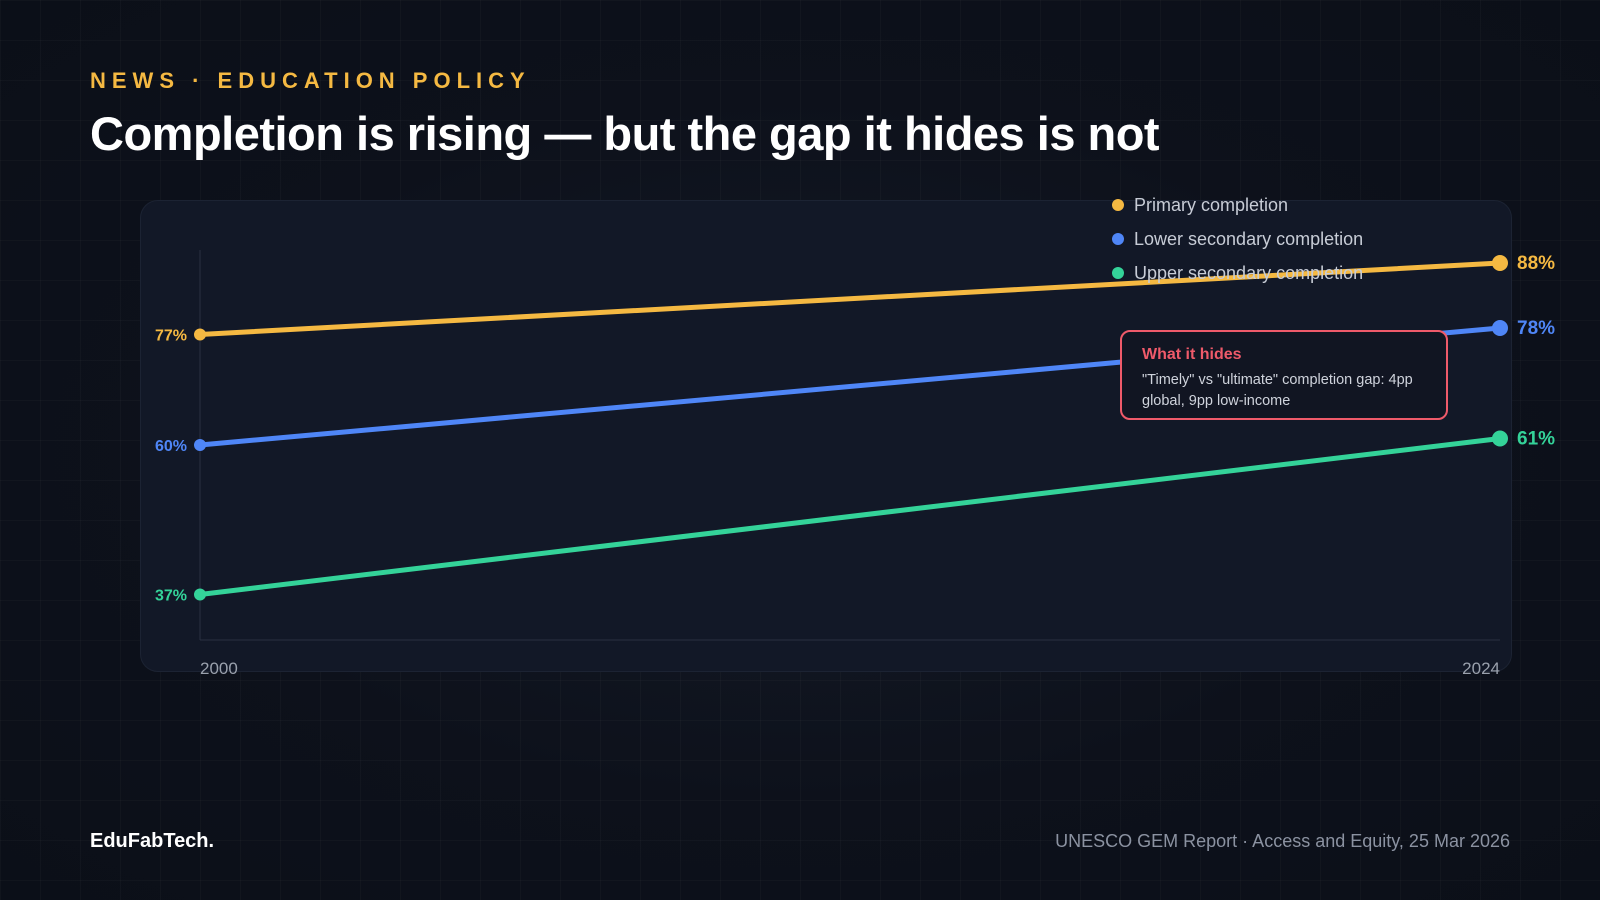 This screenshot has width=1600, height=900. What do you see at coordinates (219, 668) in the screenshot?
I see `x-tick-label-start: 2000` at bounding box center [219, 668].